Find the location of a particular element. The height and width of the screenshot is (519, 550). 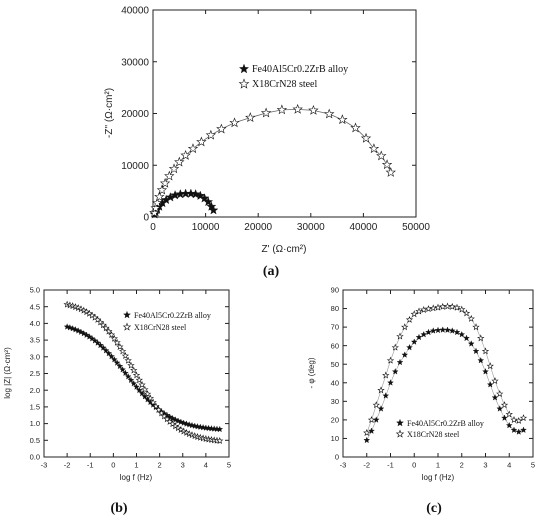

y-tick-label: 4.0 is located at coordinates (35, 323).